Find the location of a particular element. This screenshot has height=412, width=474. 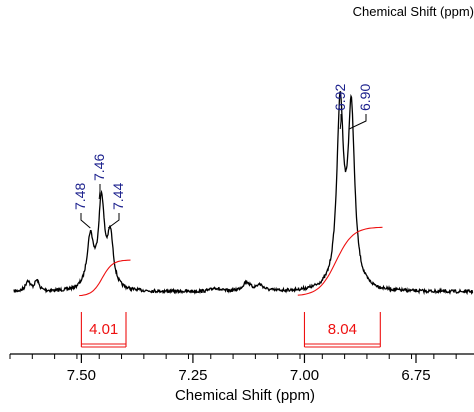

peak-label: 6.90 is located at coordinates (365, 97).